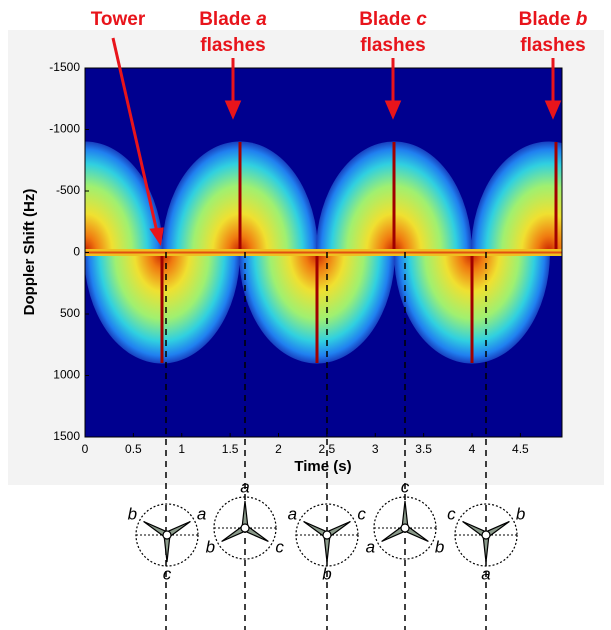 The width and height of the screenshot is (611, 630). I want to click on annotation: Blade c, so click(393, 19).